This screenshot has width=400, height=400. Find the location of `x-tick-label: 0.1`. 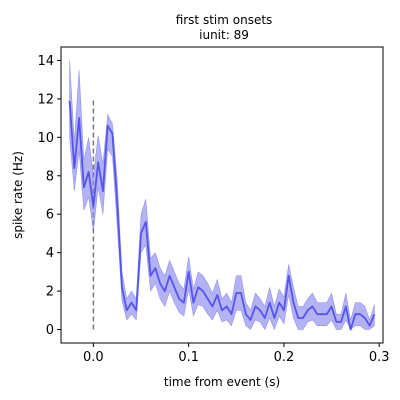

x-tick-label: 0.1 is located at coordinates (188, 357).